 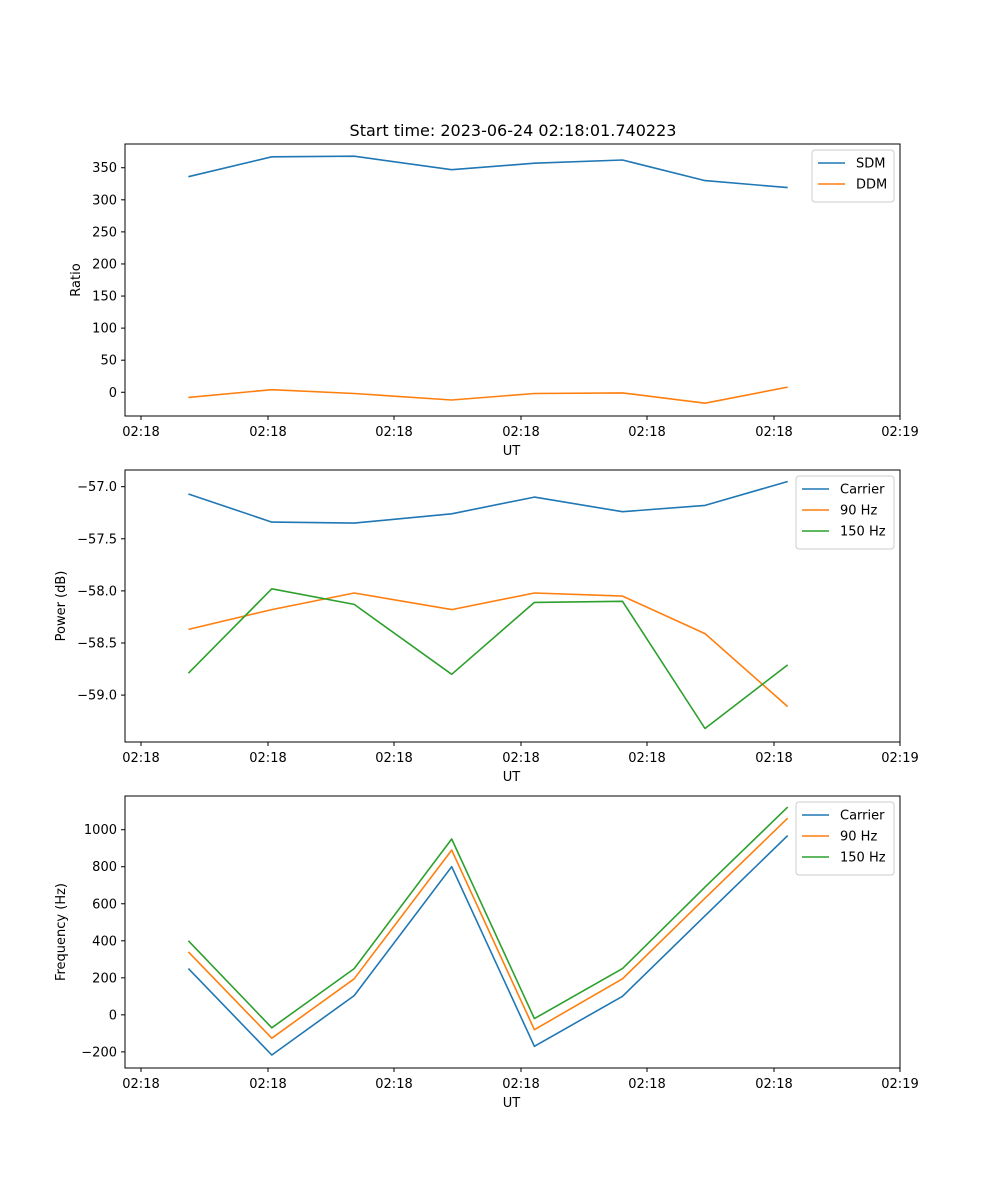 I want to click on y-tick-label: 100, so click(x=104, y=329).